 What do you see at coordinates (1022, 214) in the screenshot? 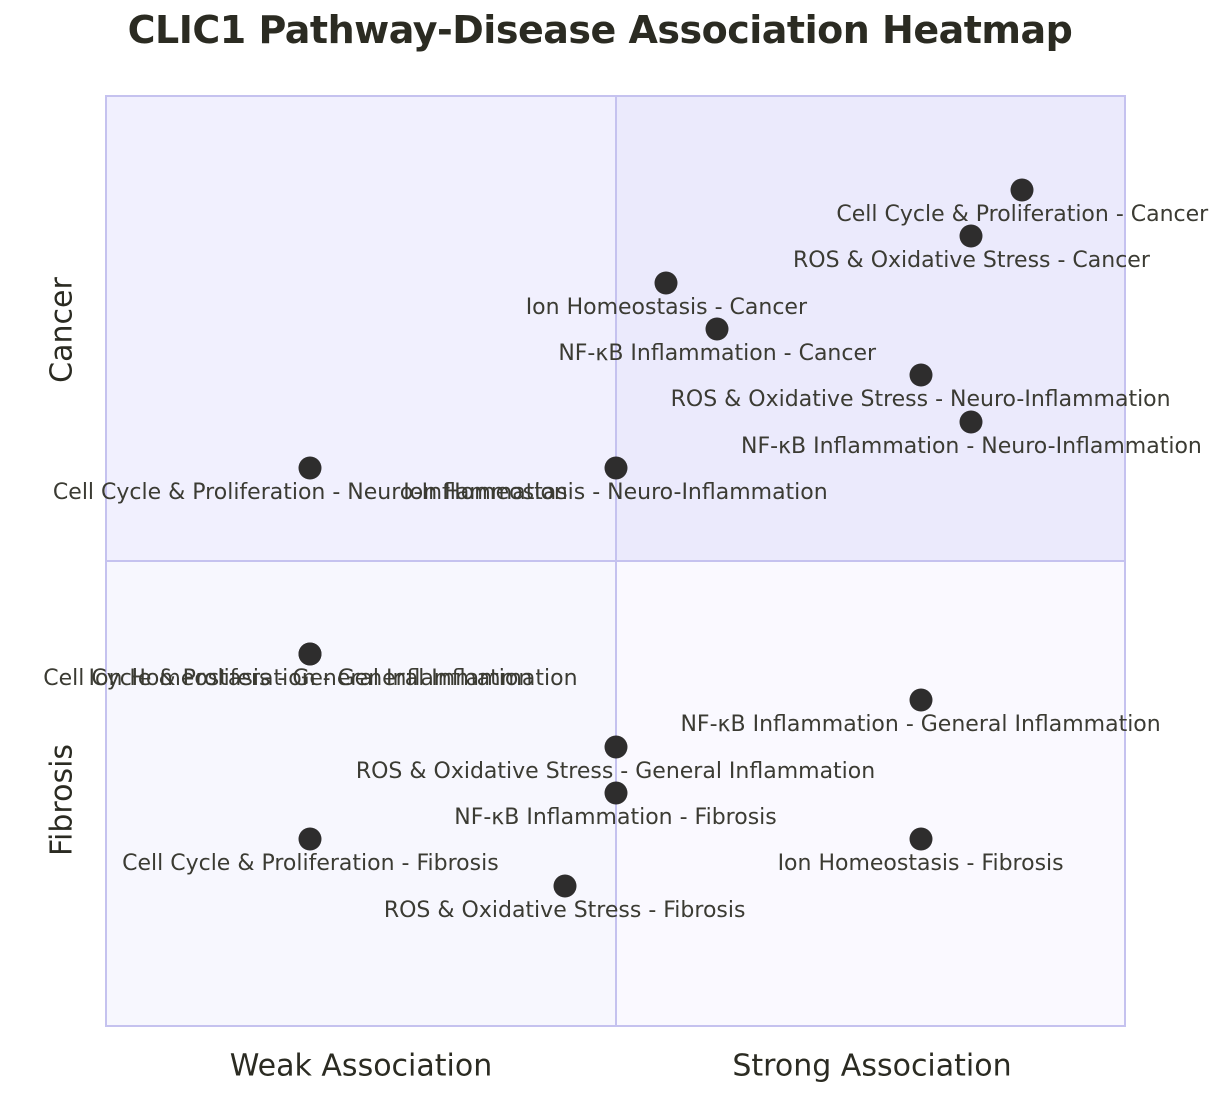
I see `point-label: Cell Cycle & Proliferation - Cancer` at bounding box center [1022, 214].